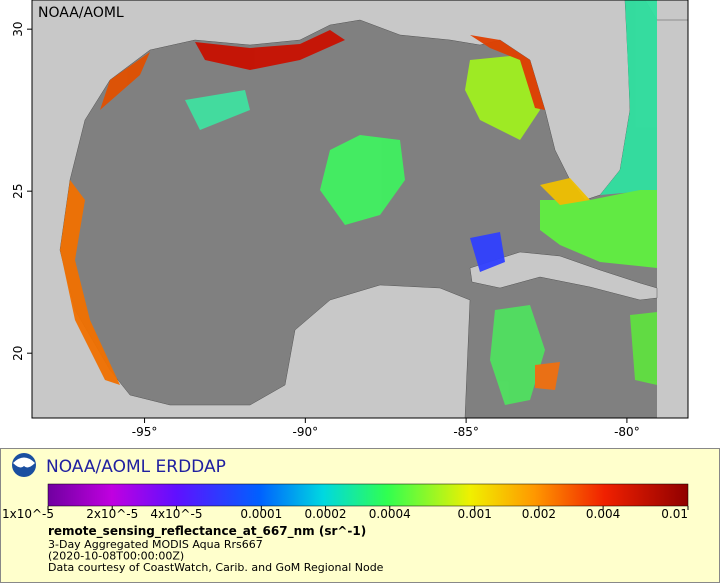 This screenshot has width=720, height=587. Describe the element at coordinates (136, 467) in the screenshot. I see `legend-title: NOAA/AOML ERDDAP` at that location.